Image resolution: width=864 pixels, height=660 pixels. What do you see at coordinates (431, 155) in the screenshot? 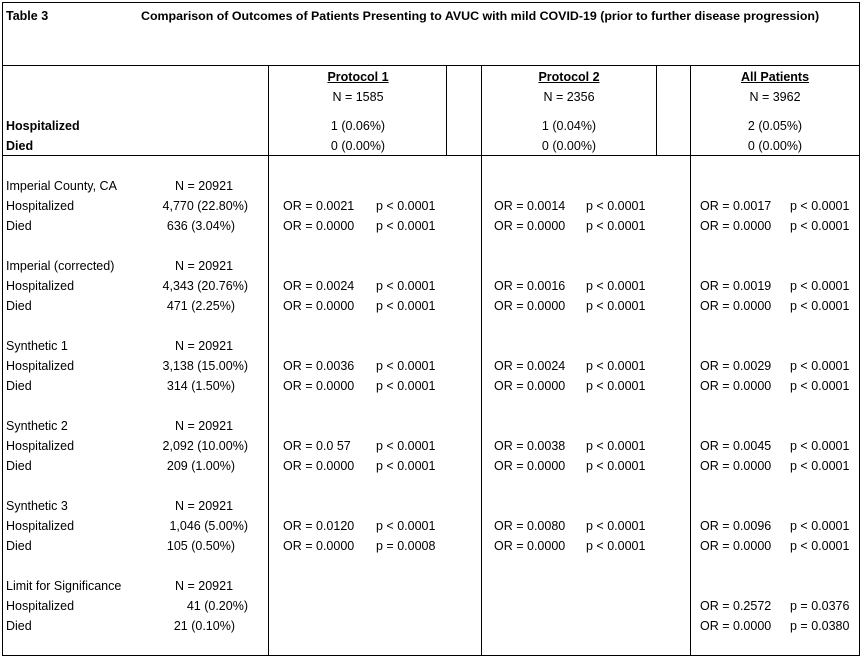
I see `header-divider` at bounding box center [431, 155].